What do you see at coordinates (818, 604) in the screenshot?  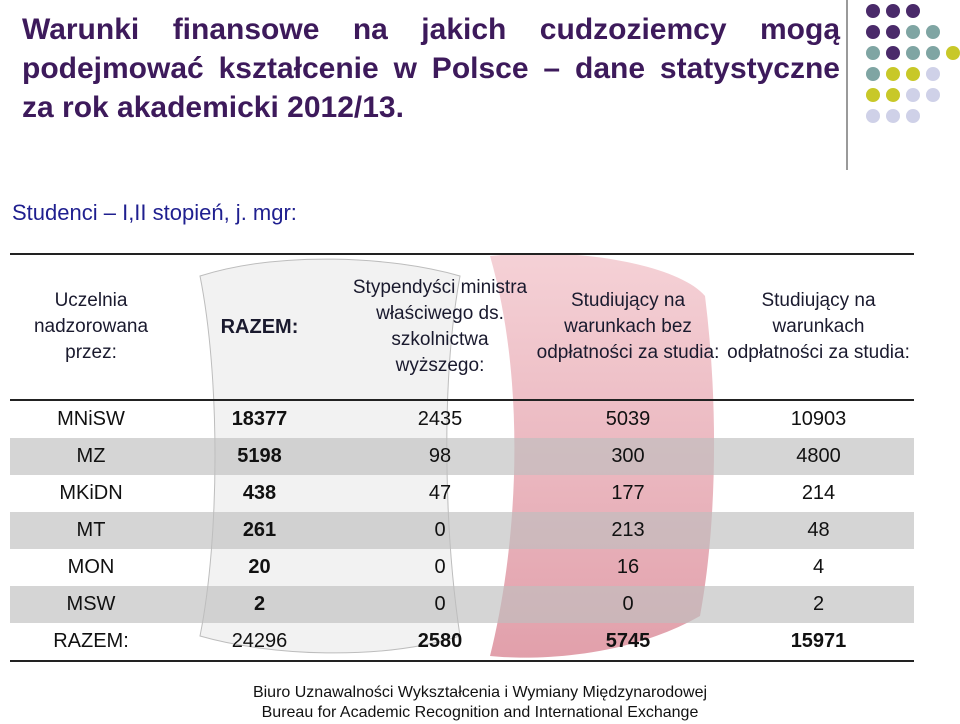 I see `cell-paid: 2` at bounding box center [818, 604].